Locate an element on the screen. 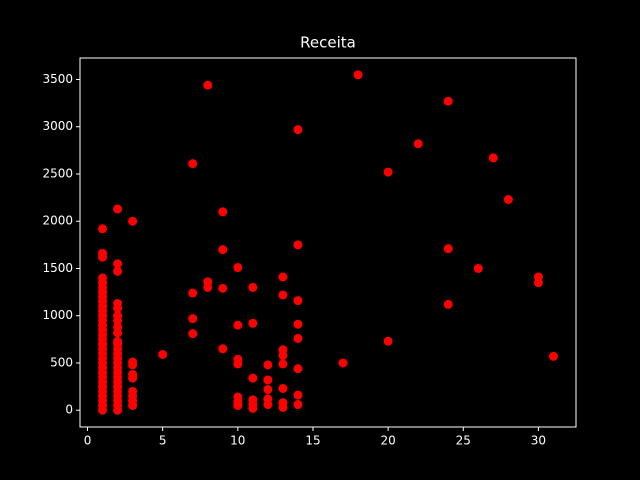 This screenshot has width=640, height=480. x-tick-label: 25 is located at coordinates (463, 441).